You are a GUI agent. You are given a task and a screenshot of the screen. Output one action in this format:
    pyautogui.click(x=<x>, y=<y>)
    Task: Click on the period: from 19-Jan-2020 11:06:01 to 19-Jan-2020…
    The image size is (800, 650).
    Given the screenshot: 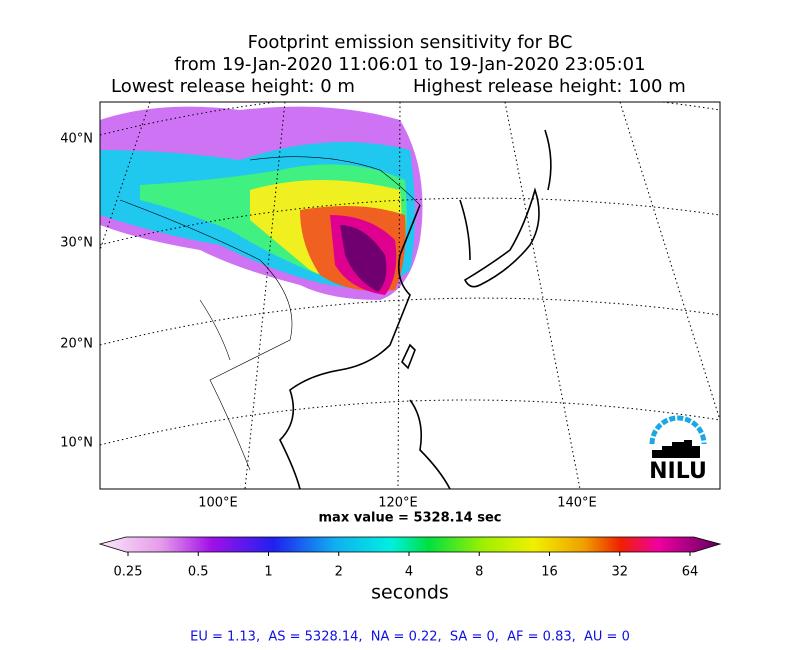 What is the action you would take?
    pyautogui.click(x=409, y=64)
    